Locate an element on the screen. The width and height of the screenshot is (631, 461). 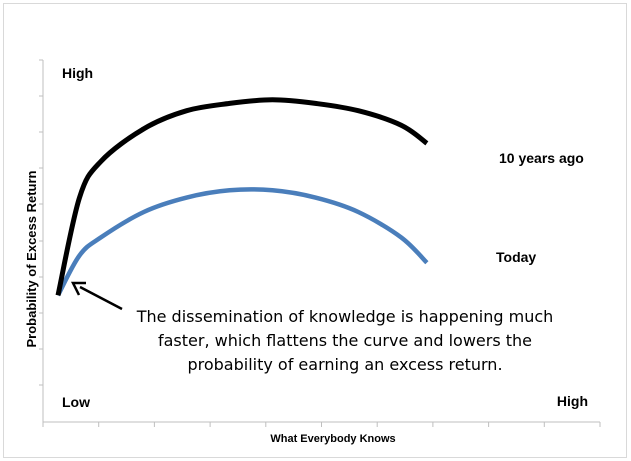
x-axis-title: What Everybody Knows is located at coordinates (332, 439).